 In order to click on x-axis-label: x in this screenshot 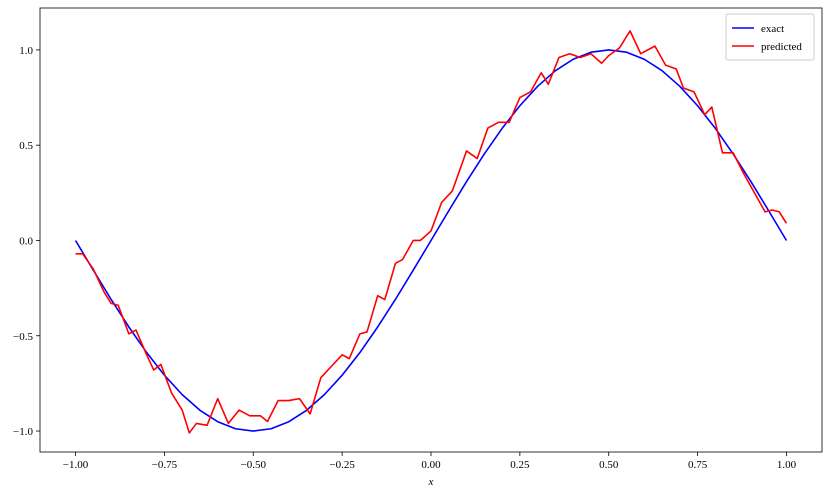, I will do `click(431, 482)`.